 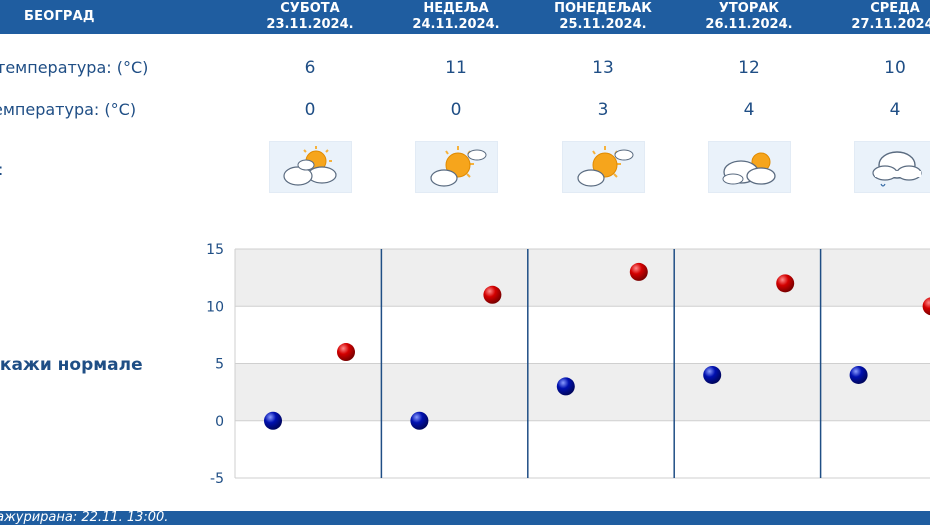 What do you see at coordinates (68, 109) in the screenshot?
I see `min-temp-label: емпература: (°C)` at bounding box center [68, 109].